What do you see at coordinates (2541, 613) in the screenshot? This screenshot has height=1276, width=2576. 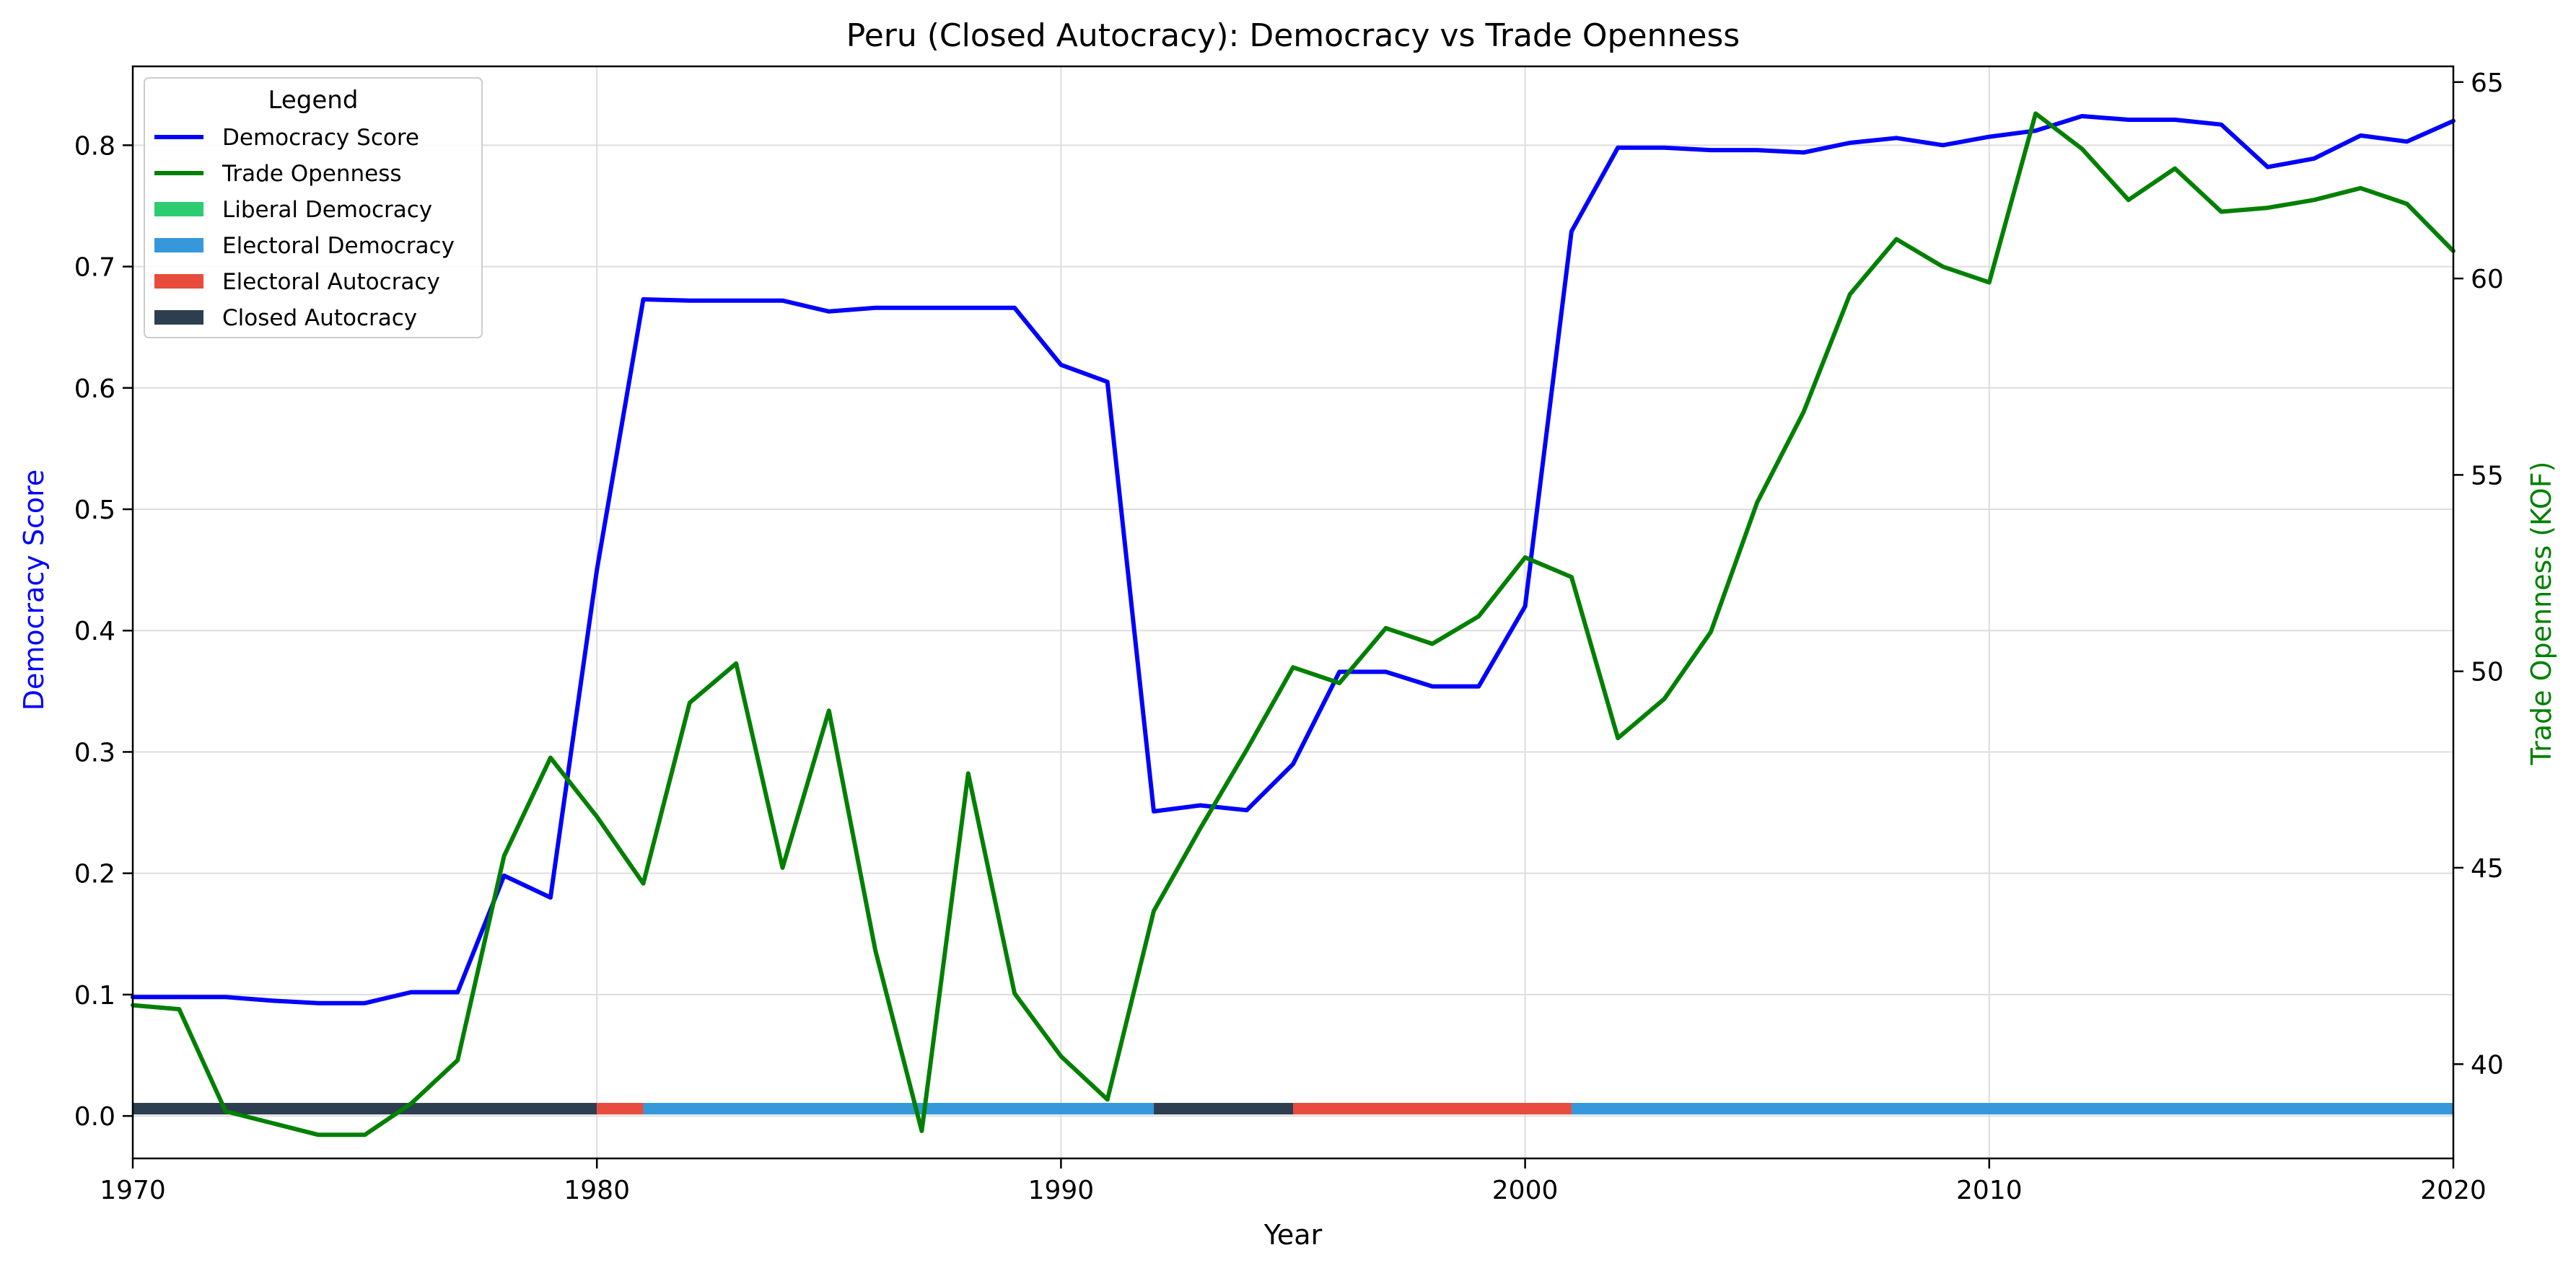 I see `y-axis-right-label: Trade Openness (KOF)` at bounding box center [2541, 613].